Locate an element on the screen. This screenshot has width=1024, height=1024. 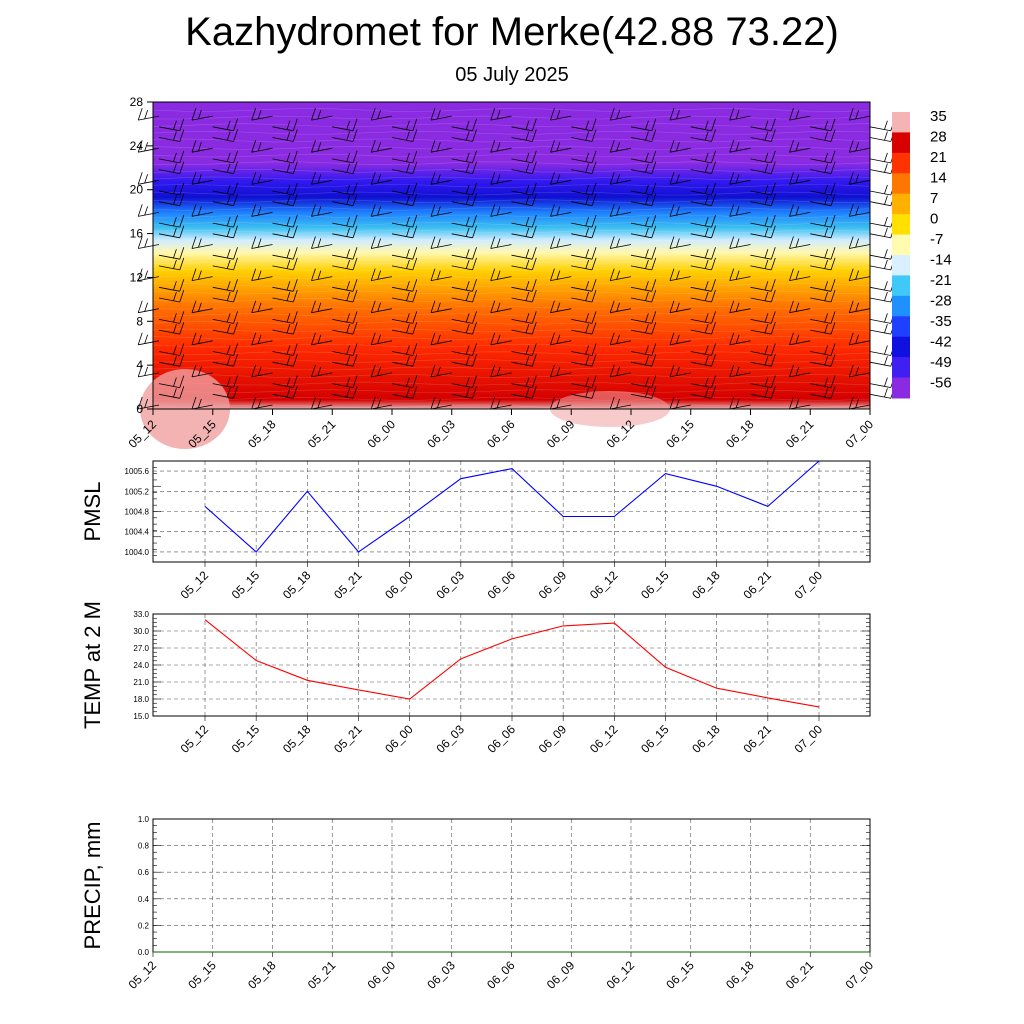
pmsl-axis-label: PMSL is located at coordinates (92, 512).